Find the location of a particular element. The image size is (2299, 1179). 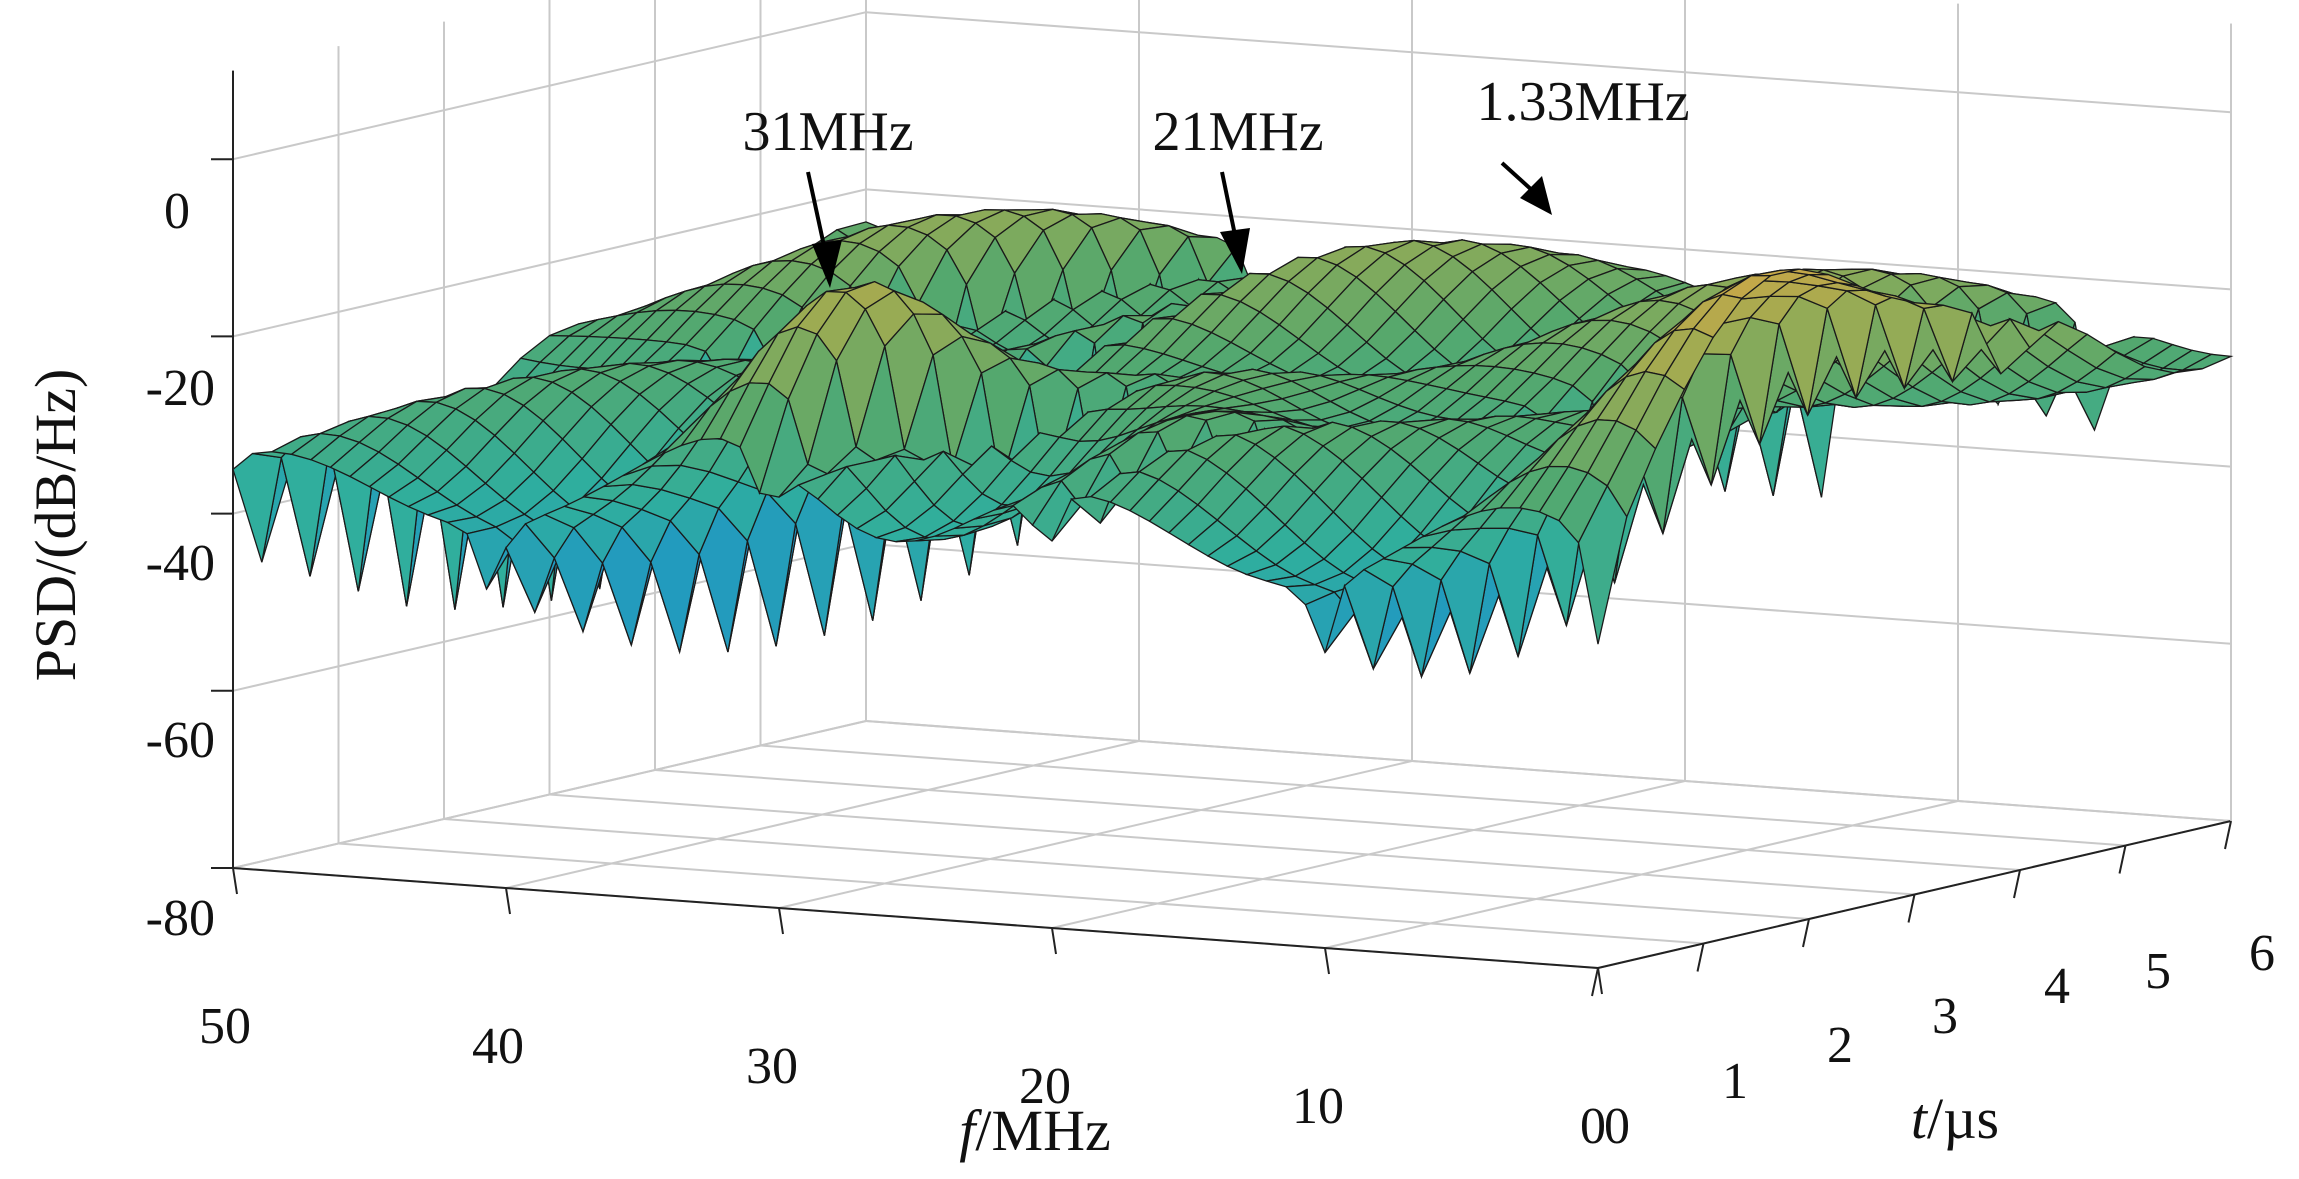

f-axis-title-unit: /MHz is located at coordinates (1042, 1130).